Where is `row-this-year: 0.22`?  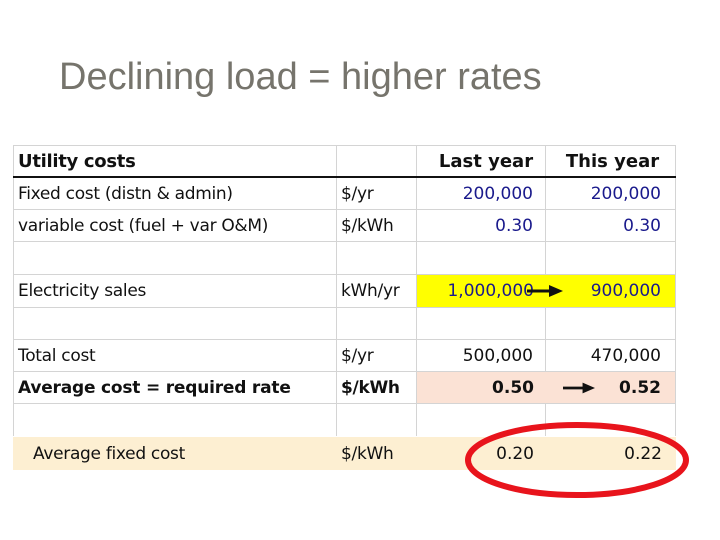
row-this-year: 0.22 is located at coordinates (643, 453).